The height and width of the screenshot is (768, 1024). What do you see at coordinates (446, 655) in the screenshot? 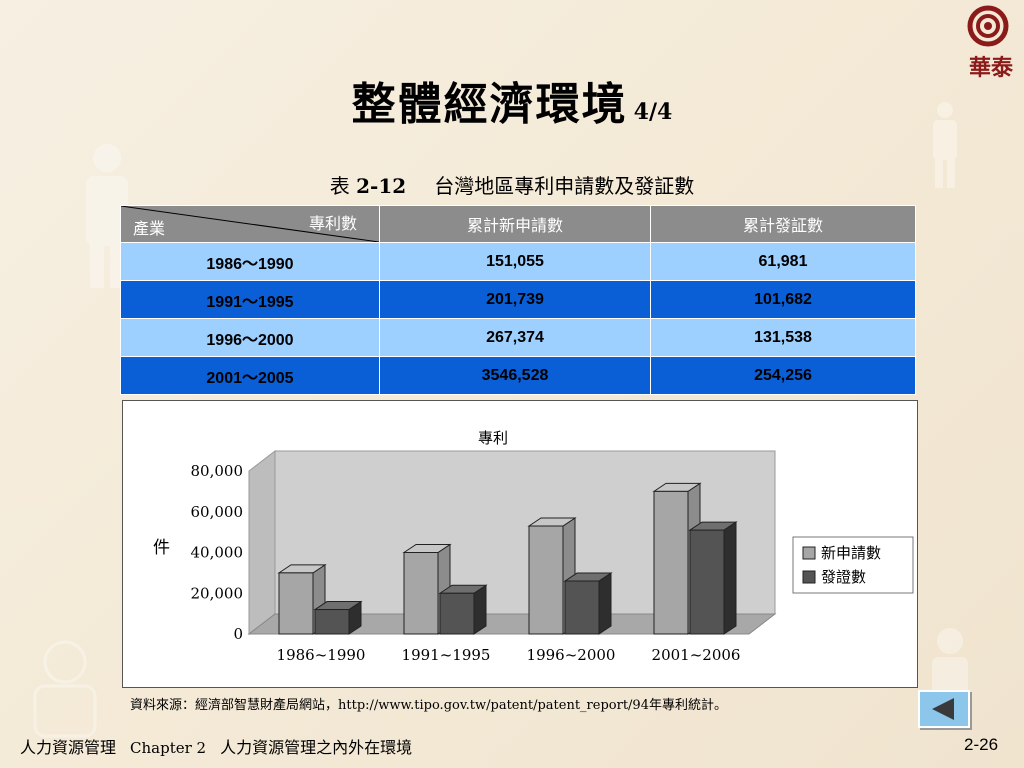
I see `x-tick-label: 1991~1995` at bounding box center [446, 655].